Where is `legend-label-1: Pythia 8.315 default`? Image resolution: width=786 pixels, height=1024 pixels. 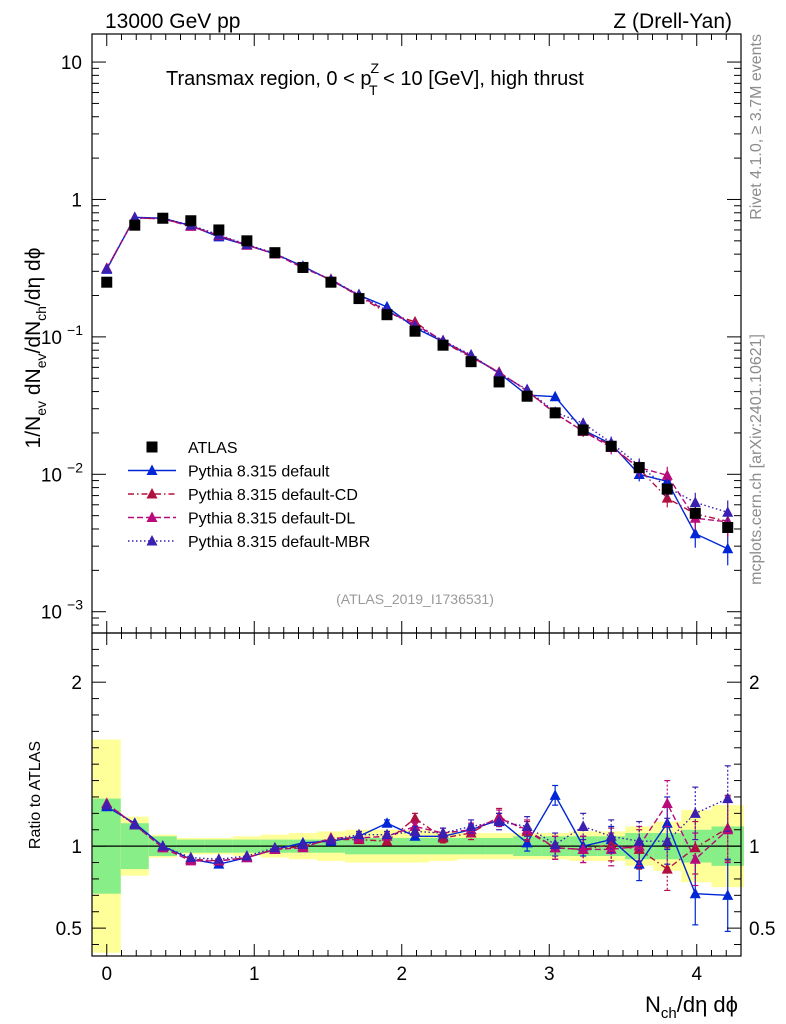
legend-label-1: Pythia 8.315 default is located at coordinates (259, 472).